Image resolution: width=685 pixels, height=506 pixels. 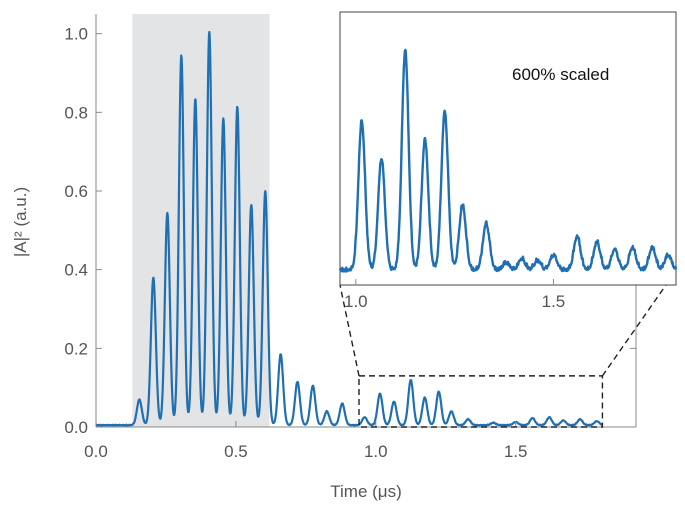 What do you see at coordinates (76, 427) in the screenshot?
I see `y-tick-label: 0.0` at bounding box center [76, 427].